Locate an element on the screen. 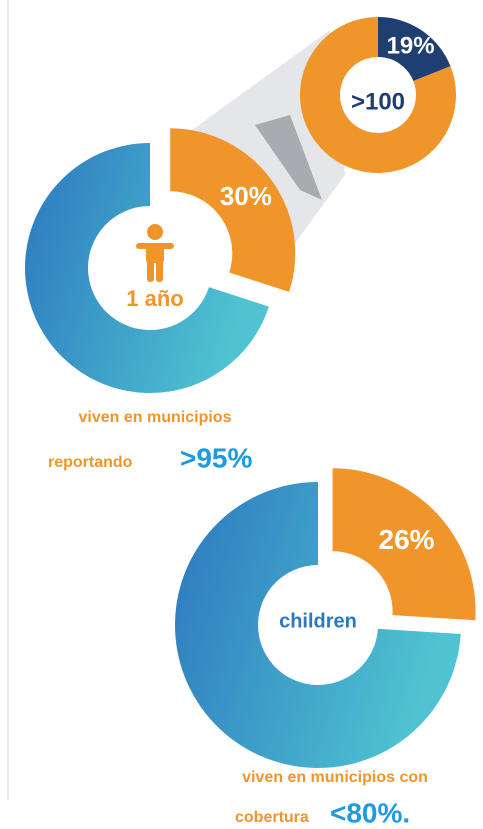 The image size is (483, 829). child-icon is located at coordinates (155, 253).